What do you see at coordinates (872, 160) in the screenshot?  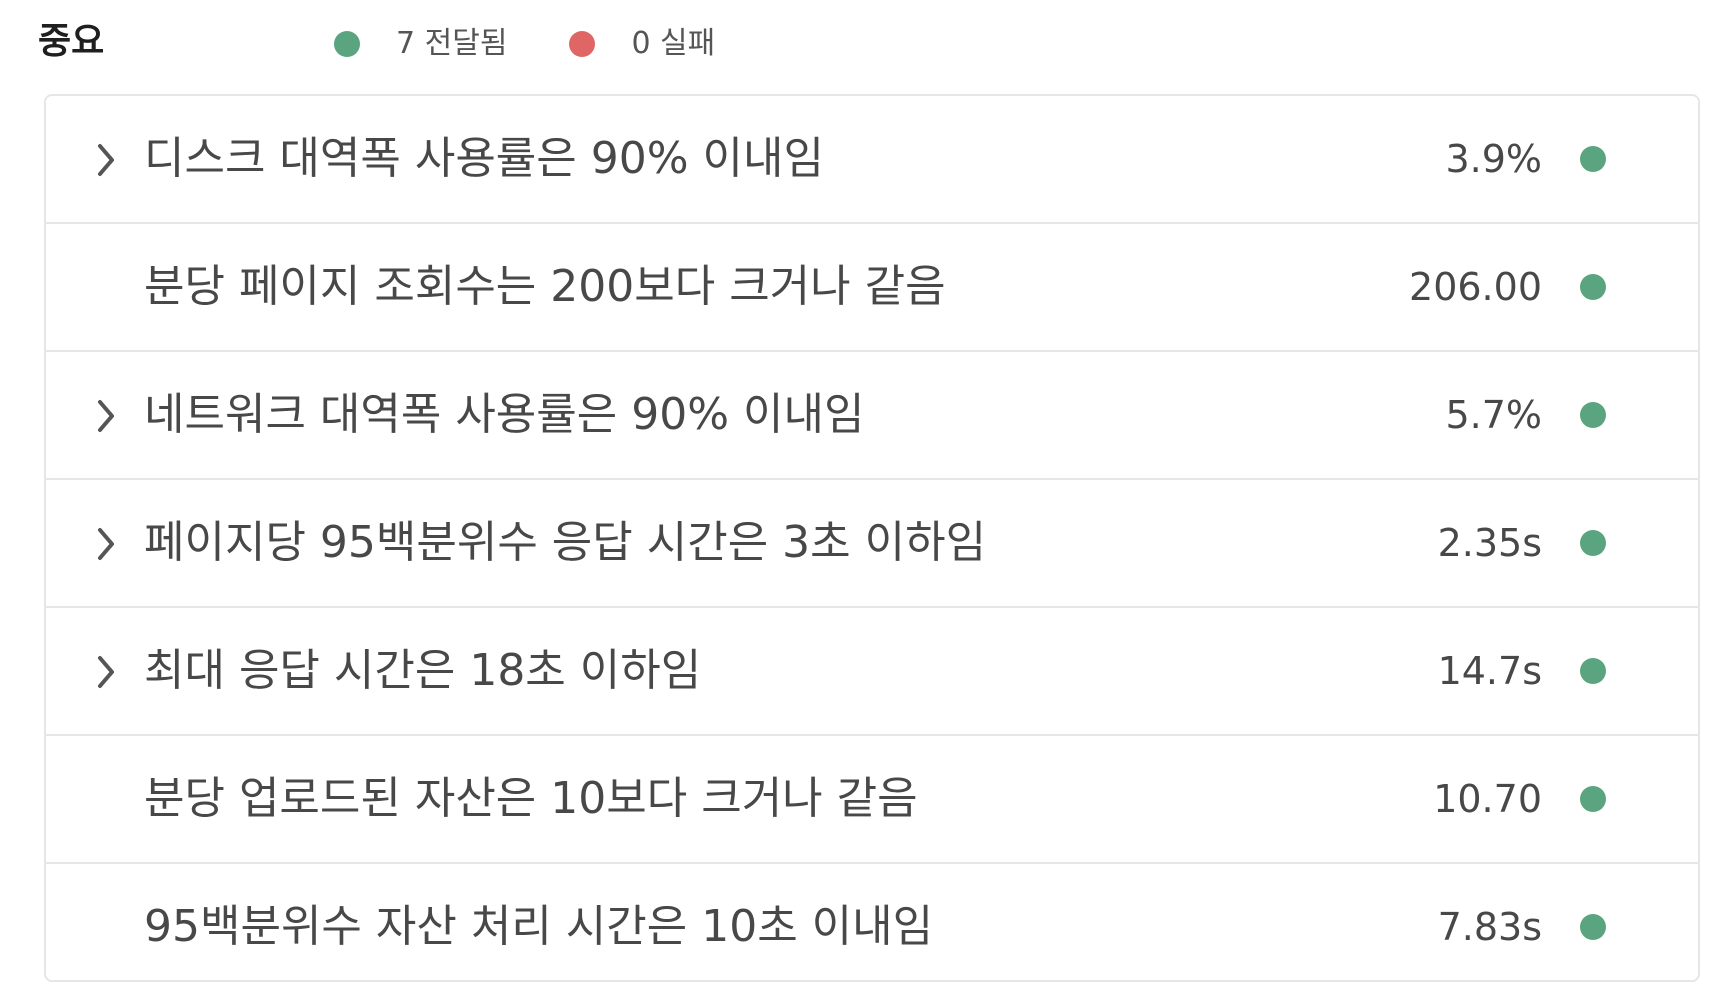 I see `list-item: 디스크 대역폭 사용률은 90% 이내임 3.9%` at bounding box center [872, 160].